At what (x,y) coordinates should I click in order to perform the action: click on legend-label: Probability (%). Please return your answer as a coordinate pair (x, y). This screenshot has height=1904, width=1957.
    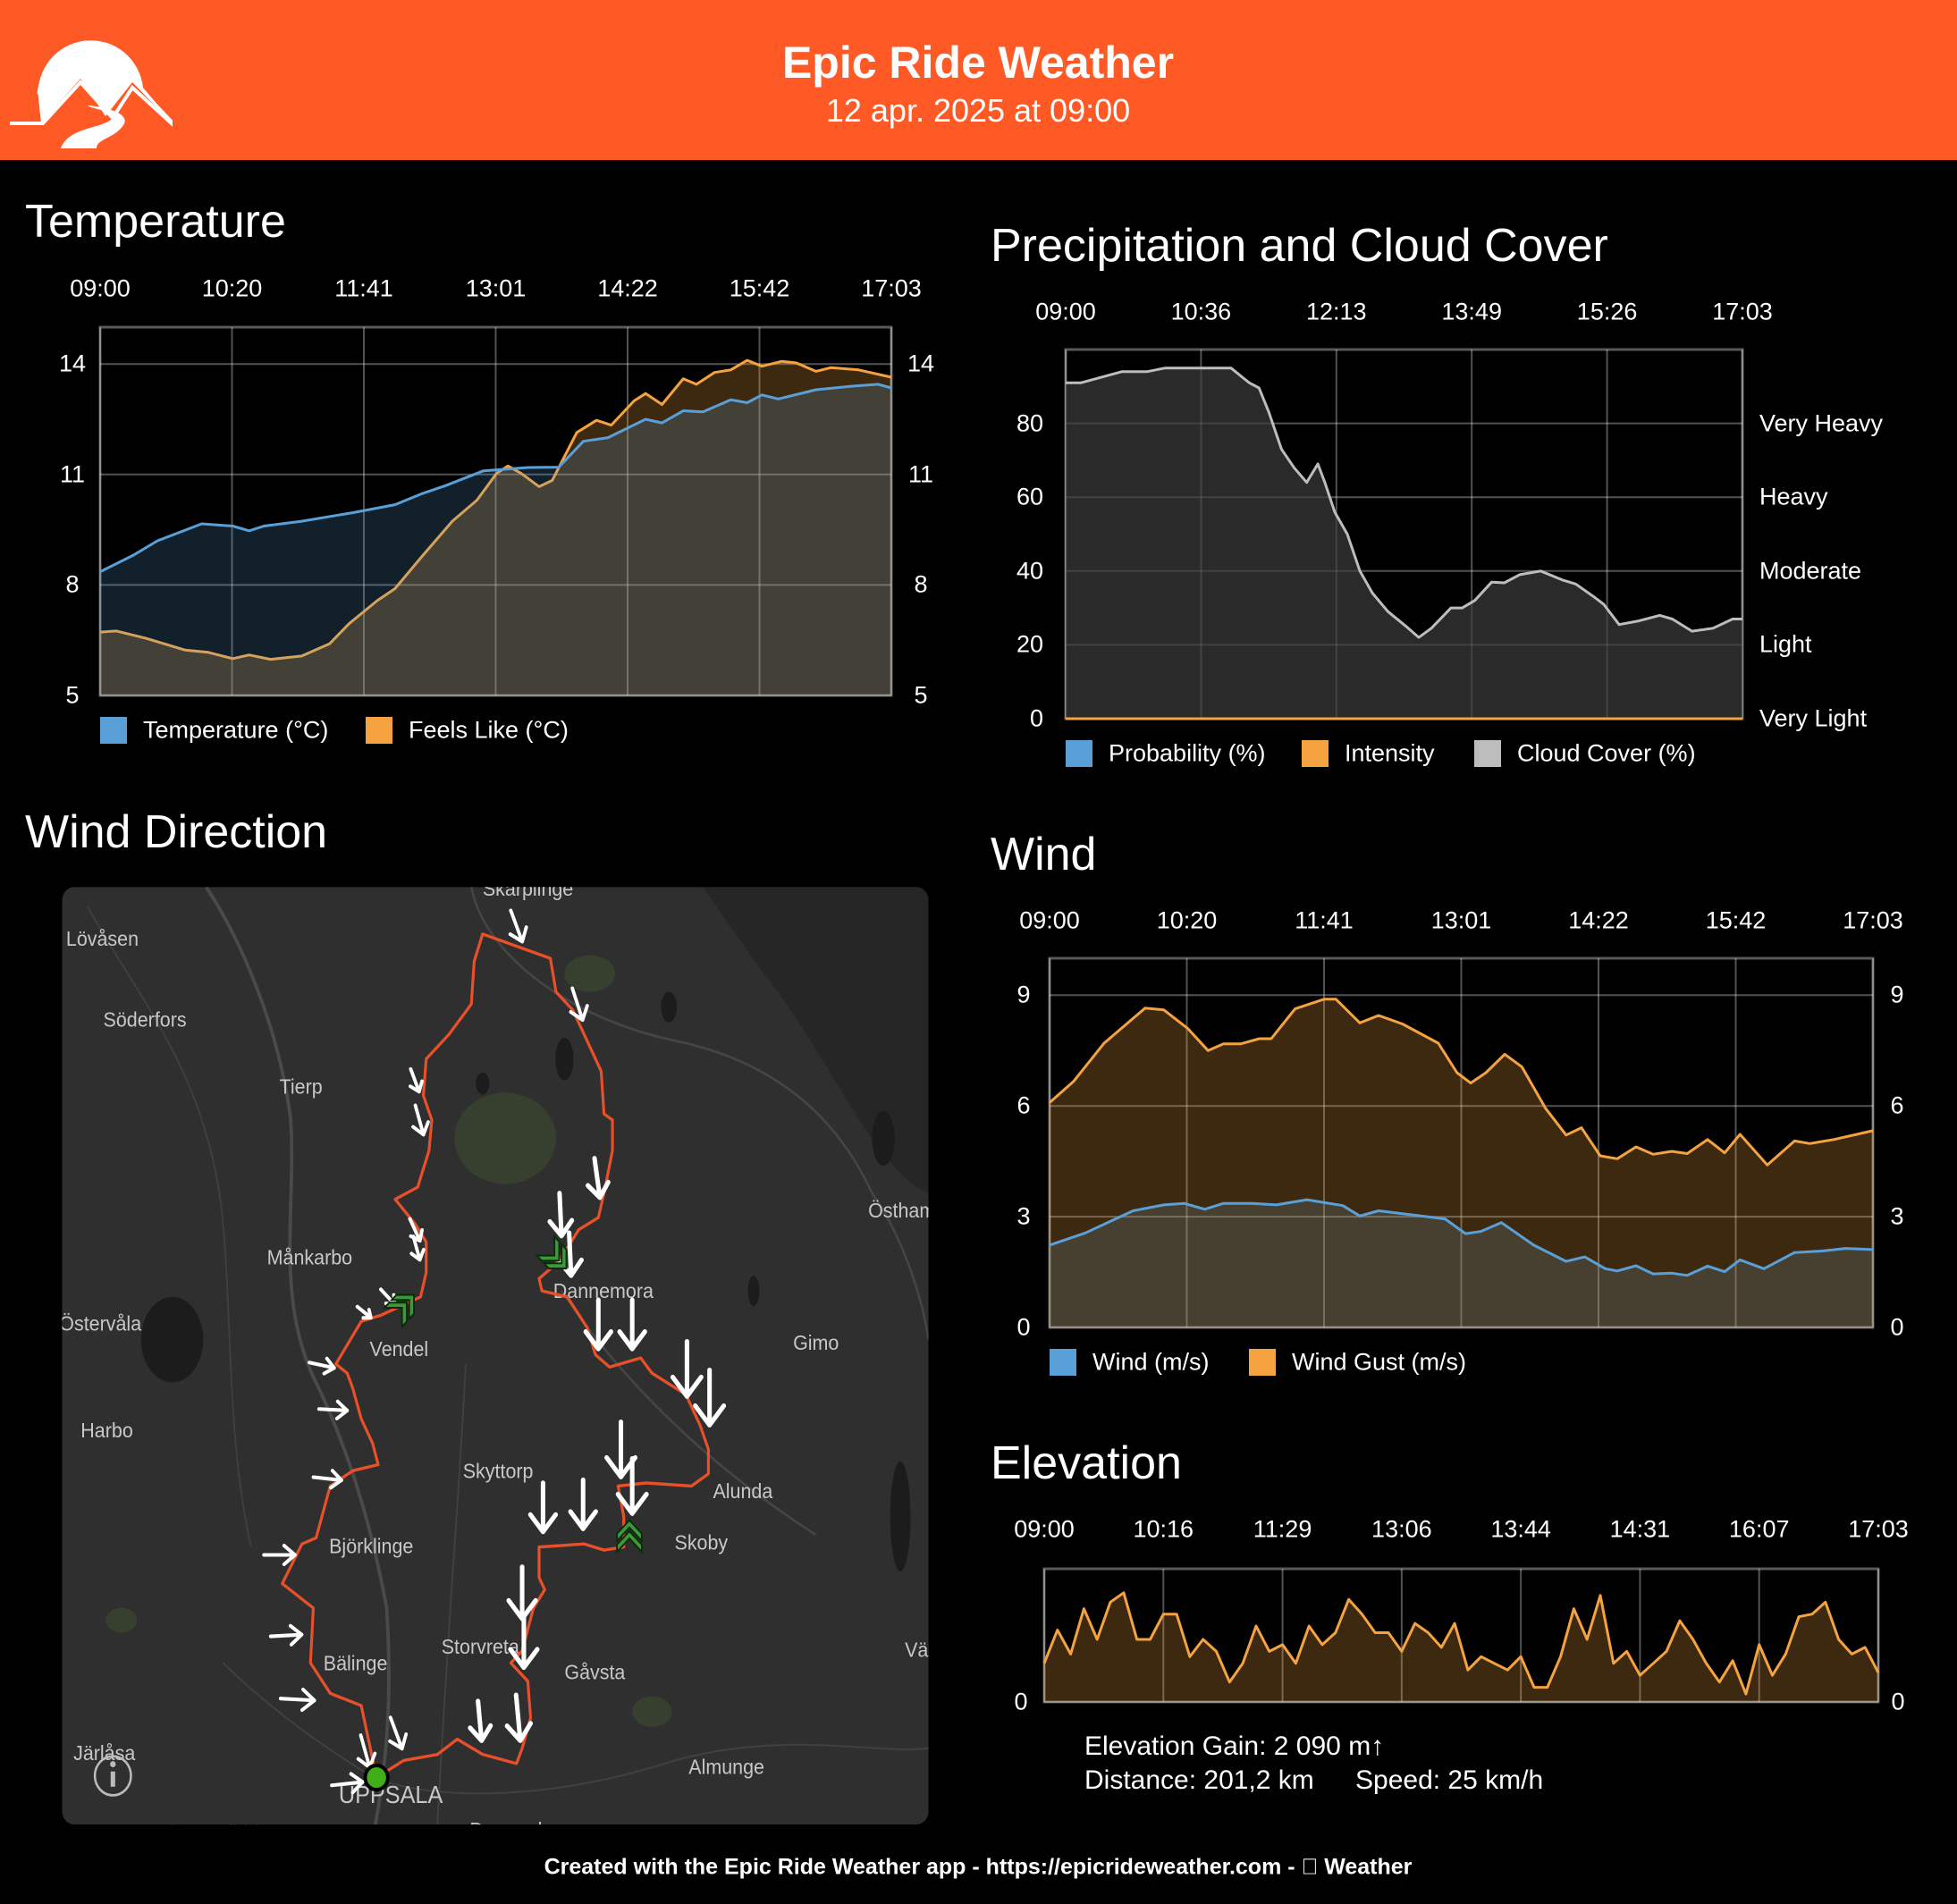
    Looking at the image, I should click on (1188, 753).